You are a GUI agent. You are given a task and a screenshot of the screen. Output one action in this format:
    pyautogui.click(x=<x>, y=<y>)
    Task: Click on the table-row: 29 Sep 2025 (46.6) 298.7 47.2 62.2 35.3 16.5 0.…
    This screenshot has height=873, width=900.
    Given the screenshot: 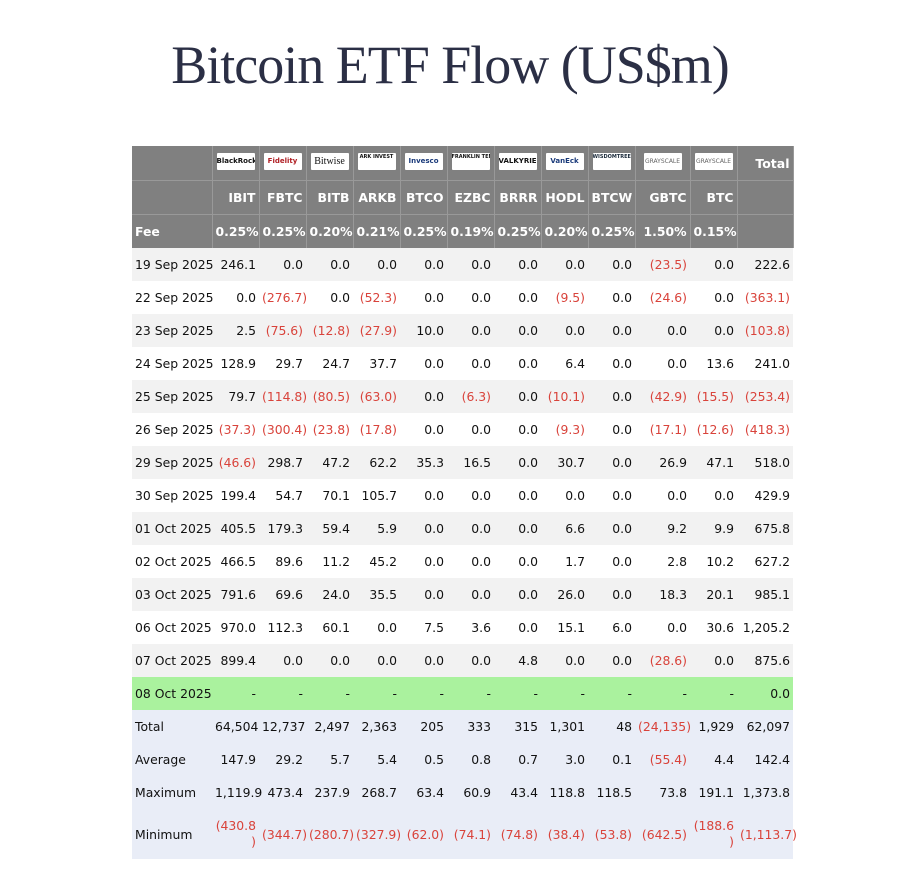 What is the action you would take?
    pyautogui.click(x=462, y=462)
    